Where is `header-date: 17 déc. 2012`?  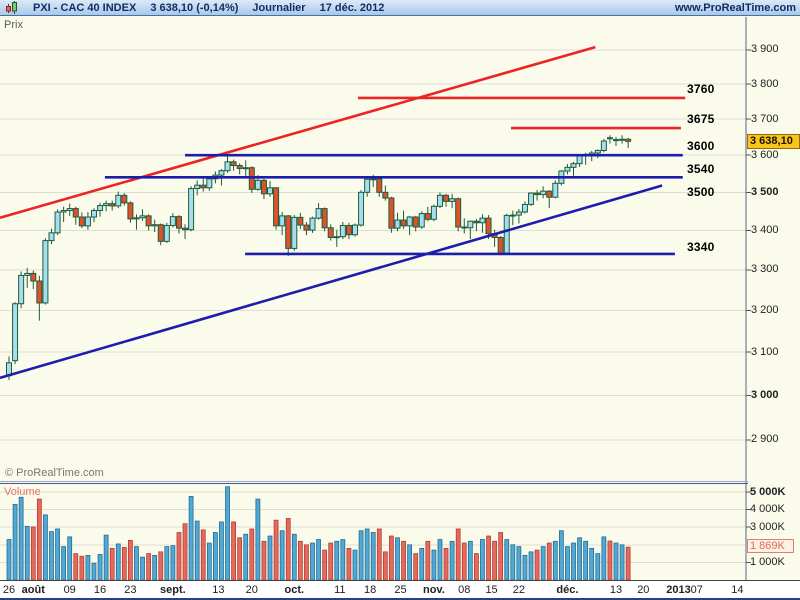 header-date: 17 déc. 2012 is located at coordinates (352, 7).